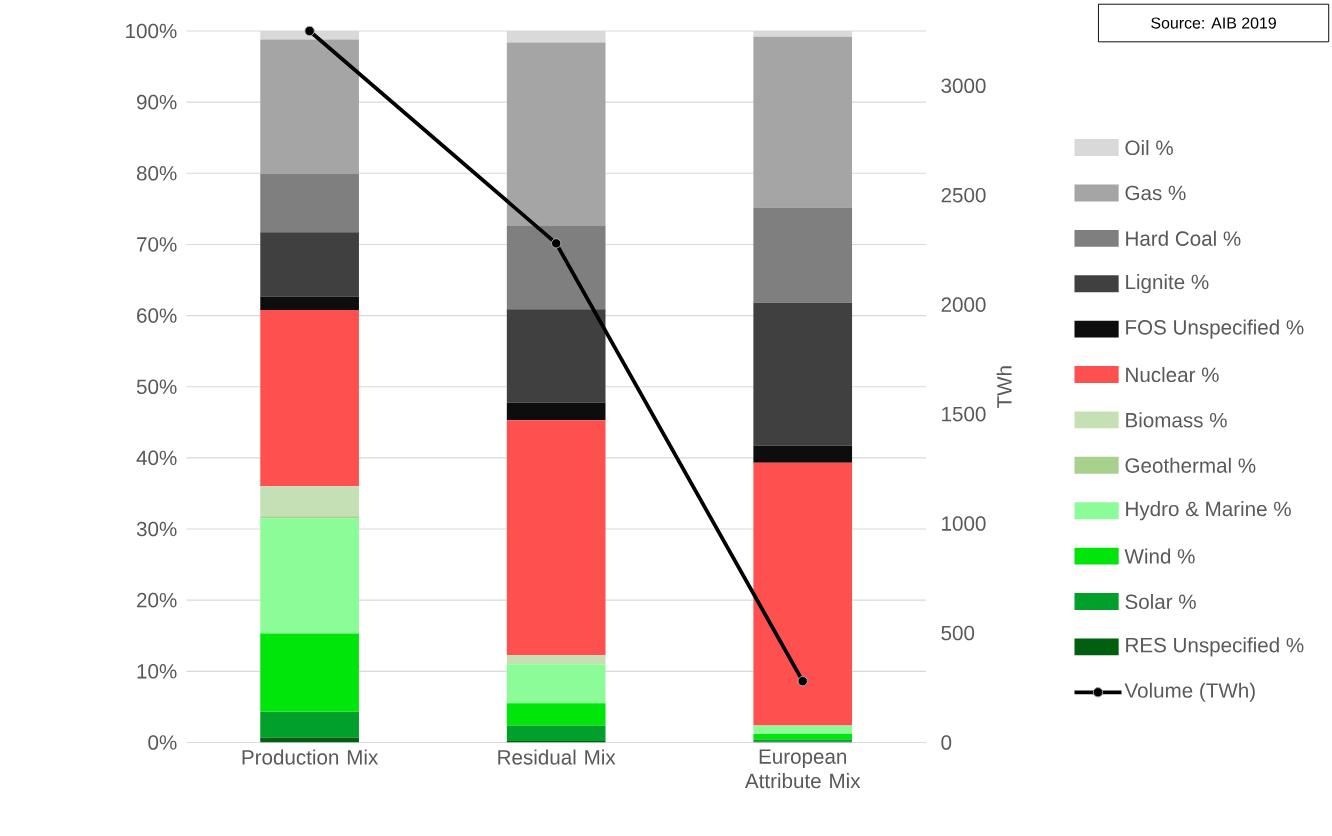 The width and height of the screenshot is (1332, 836). Describe the element at coordinates (963, 304) in the screenshot. I see `y2-tick-label: 2000` at that location.